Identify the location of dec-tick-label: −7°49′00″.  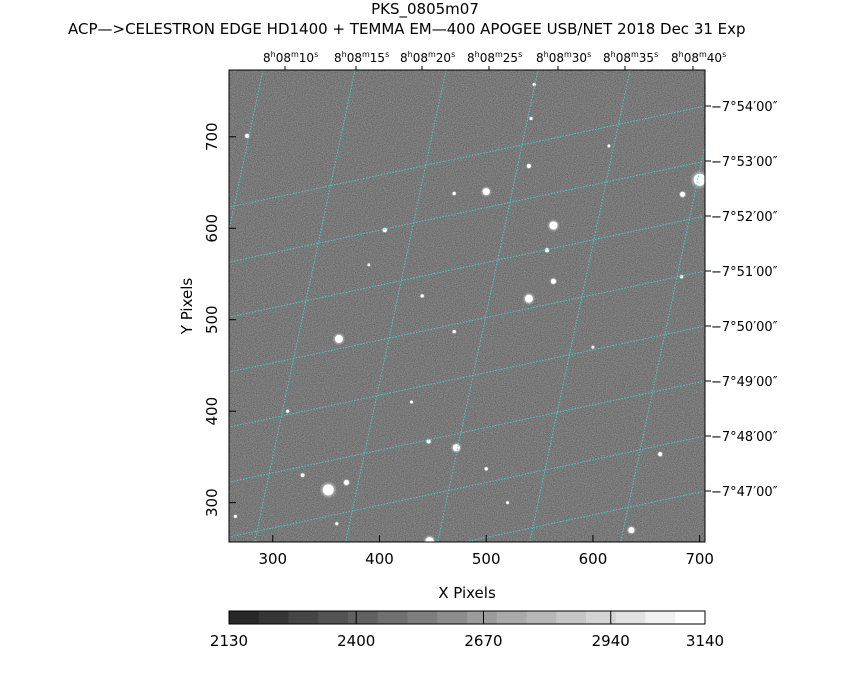
(744, 382).